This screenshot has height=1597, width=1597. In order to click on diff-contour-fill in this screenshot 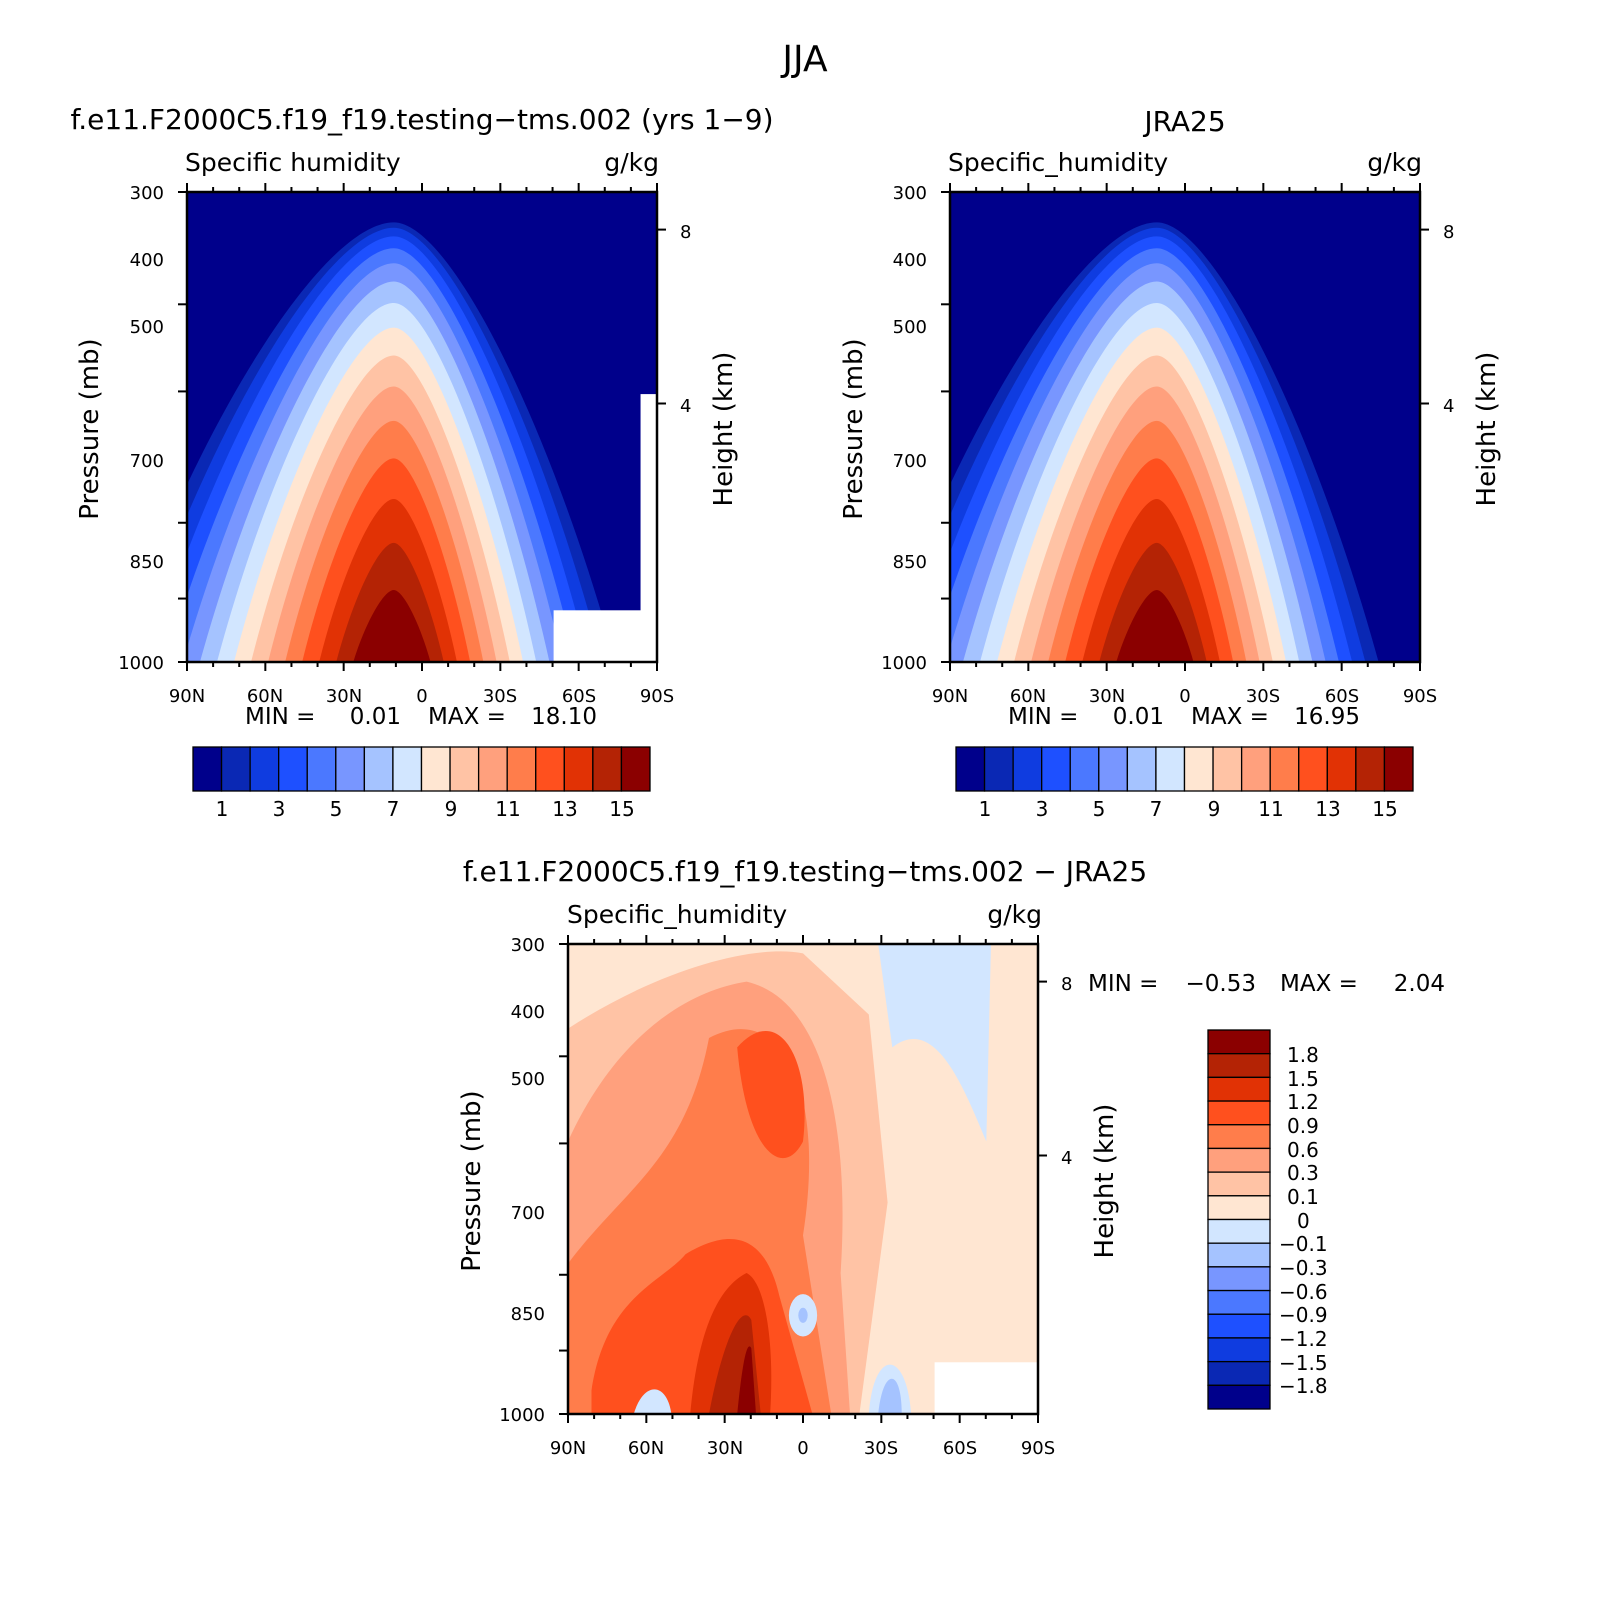, I will do `click(803, 1179)`.